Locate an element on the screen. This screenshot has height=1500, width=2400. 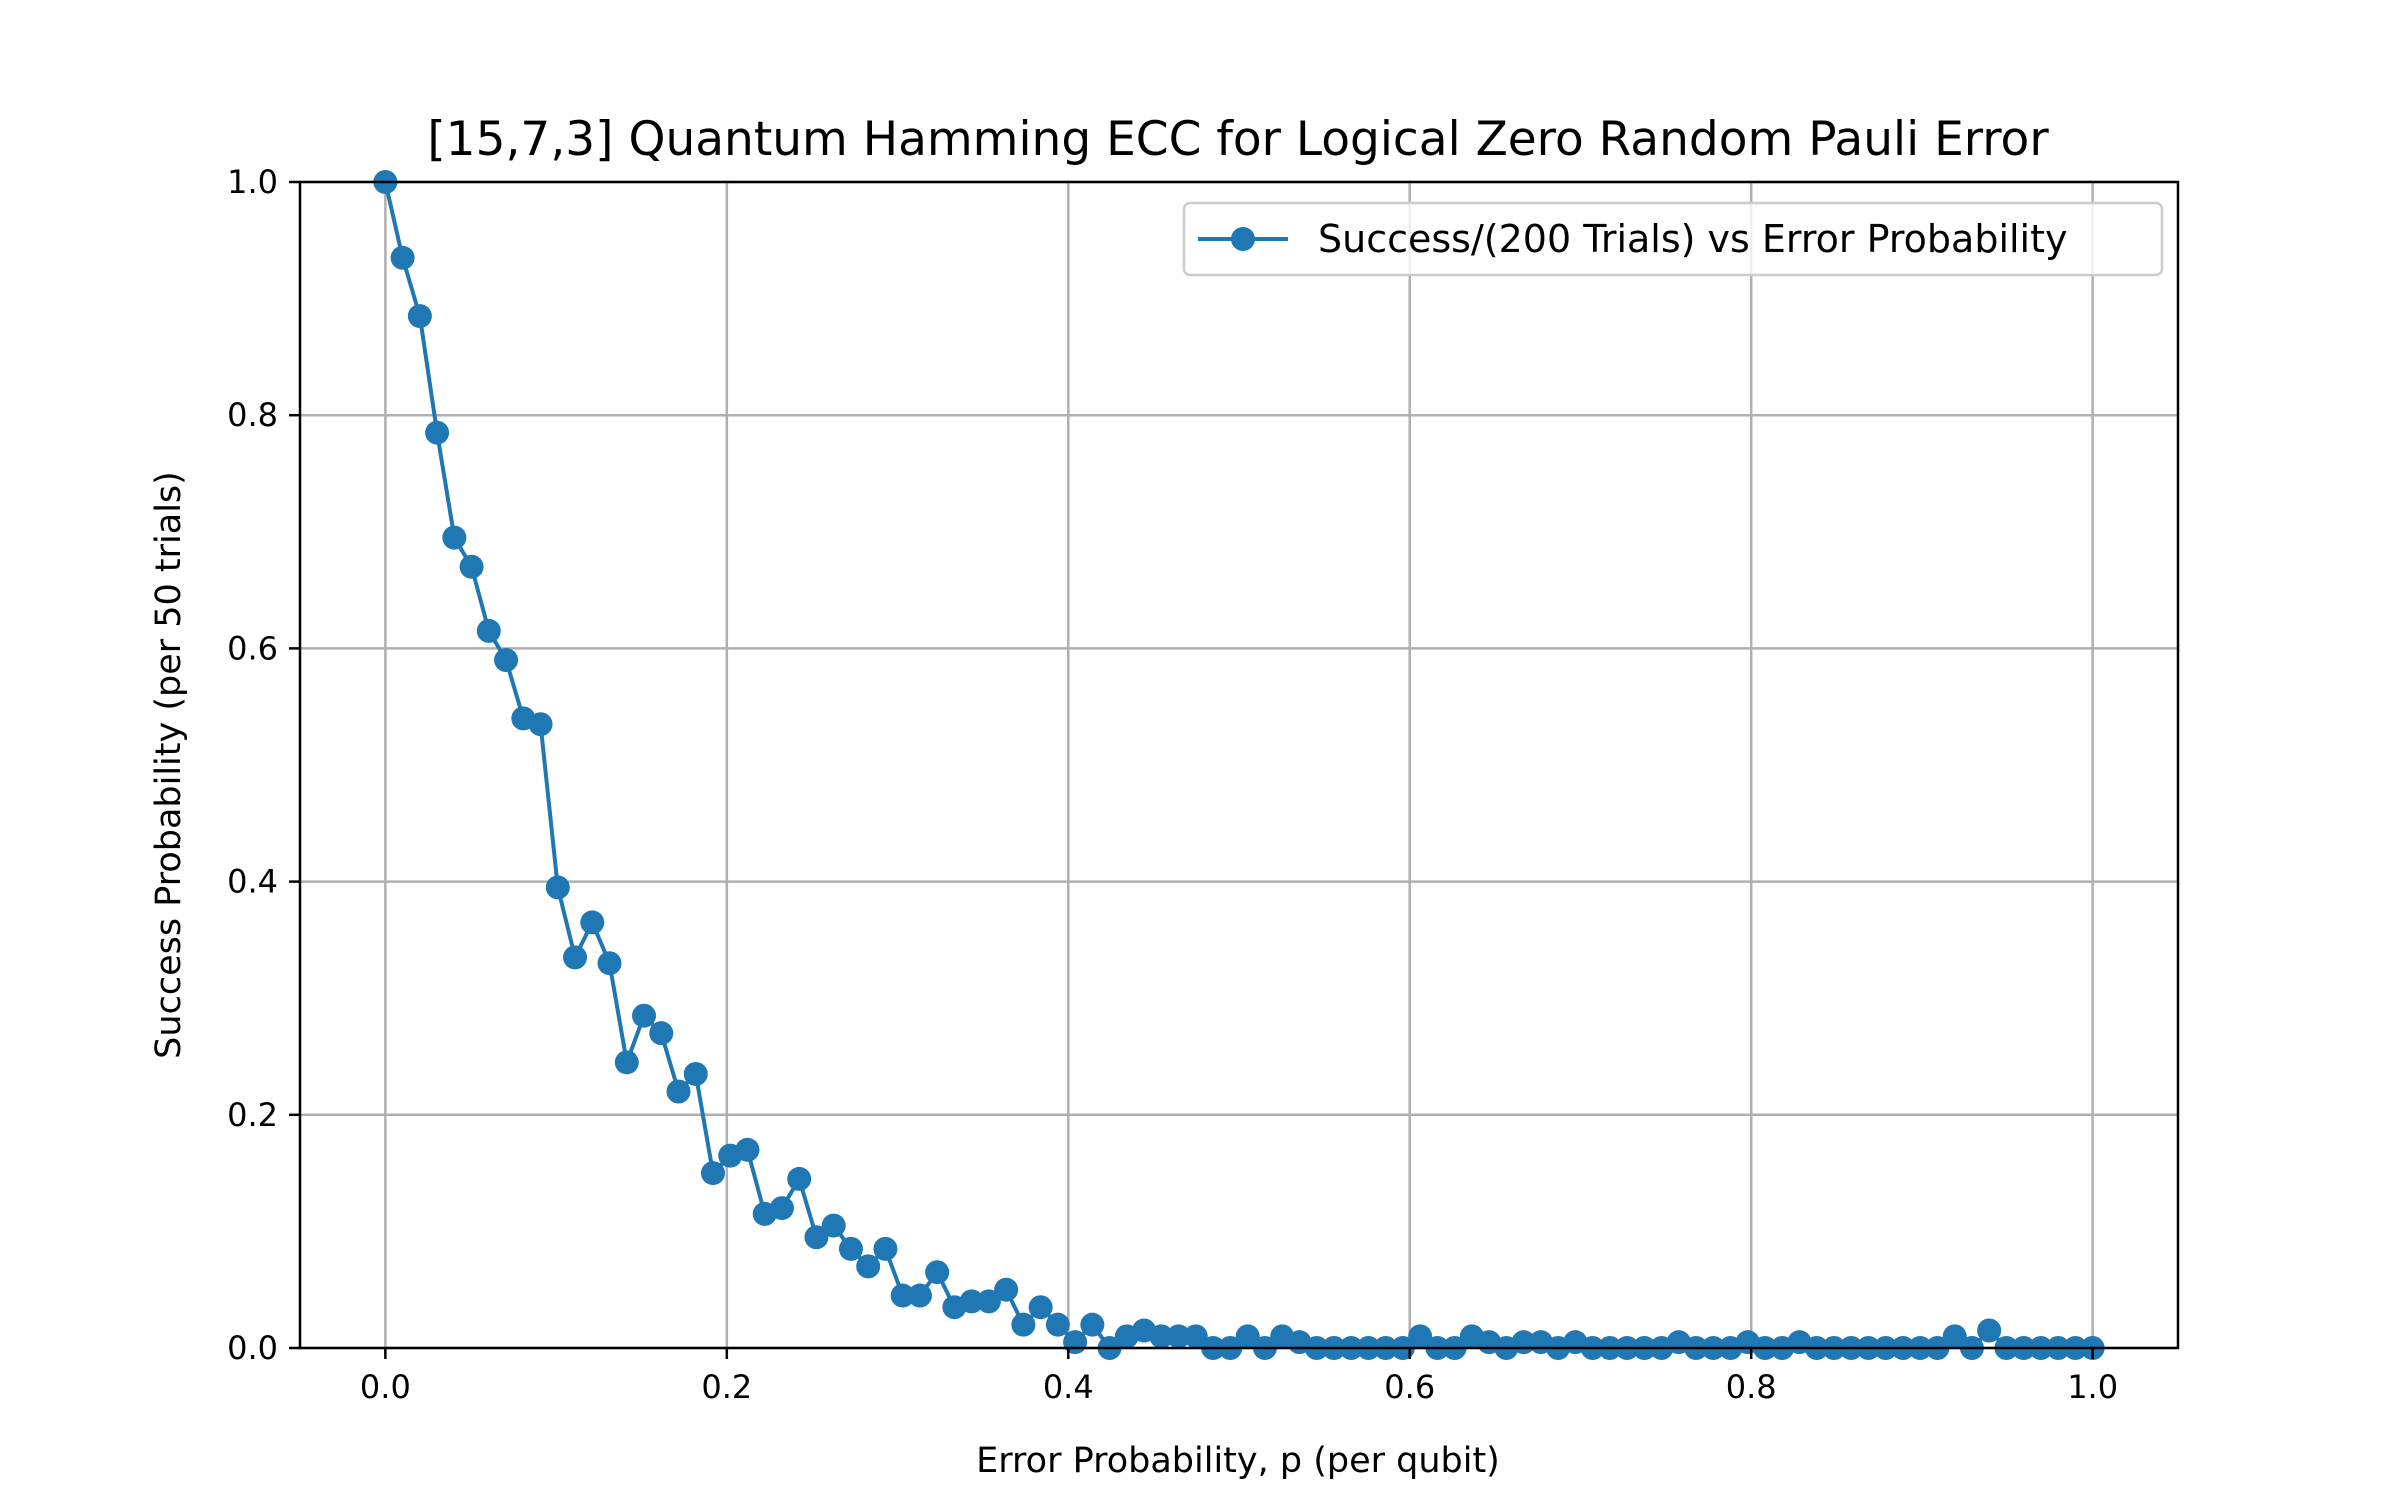
x-tick-label: 0.2 is located at coordinates (726, 1387).